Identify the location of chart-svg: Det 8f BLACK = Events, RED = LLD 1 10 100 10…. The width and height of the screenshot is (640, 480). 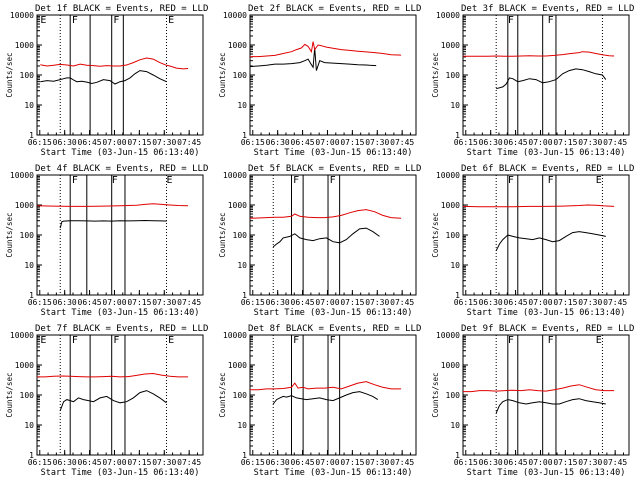
(319, 401).